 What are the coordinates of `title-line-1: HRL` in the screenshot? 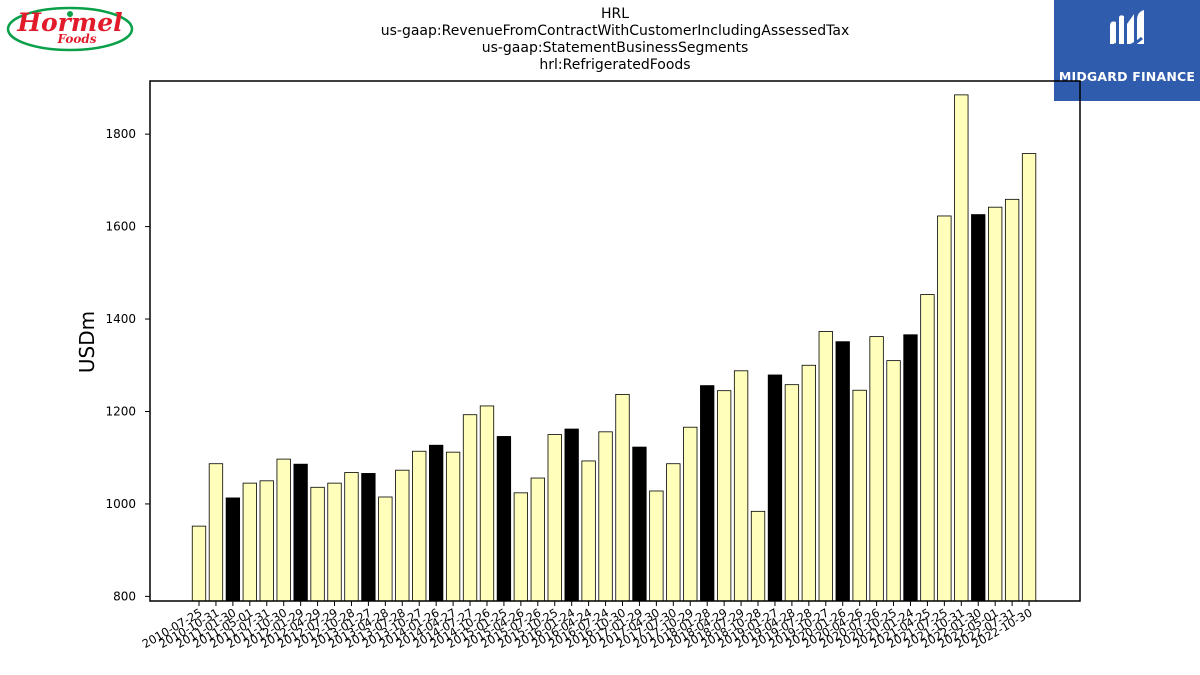 It's located at (615, 14).